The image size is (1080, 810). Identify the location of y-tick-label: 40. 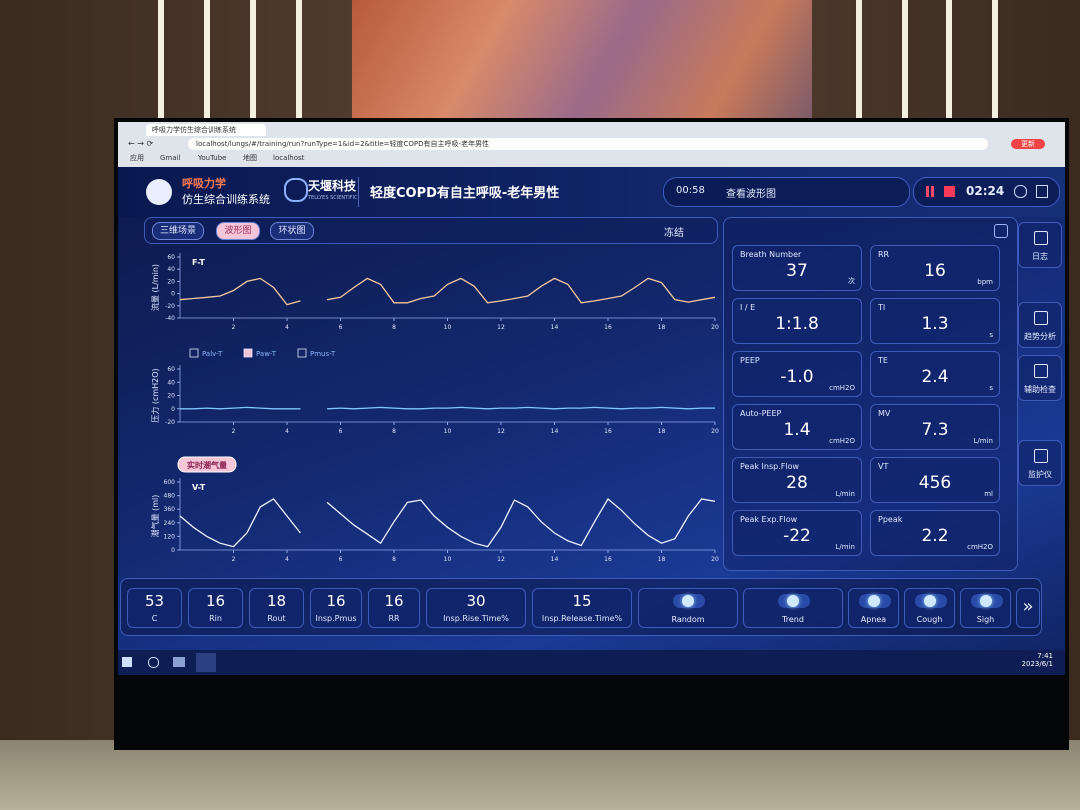
(171, 269).